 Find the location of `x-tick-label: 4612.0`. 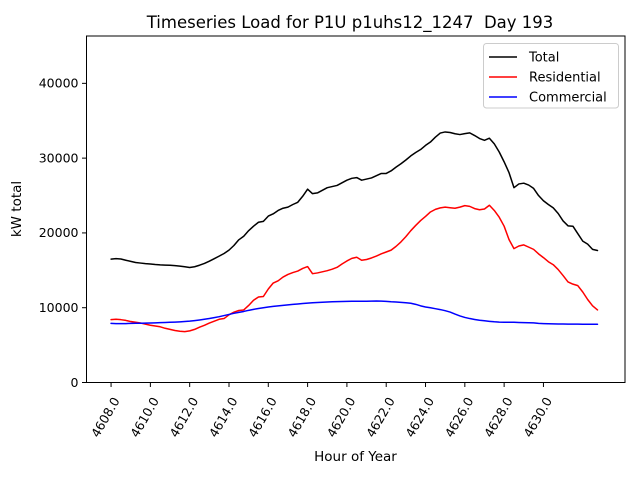

x-tick-label: 4612.0 is located at coordinates (183, 416).